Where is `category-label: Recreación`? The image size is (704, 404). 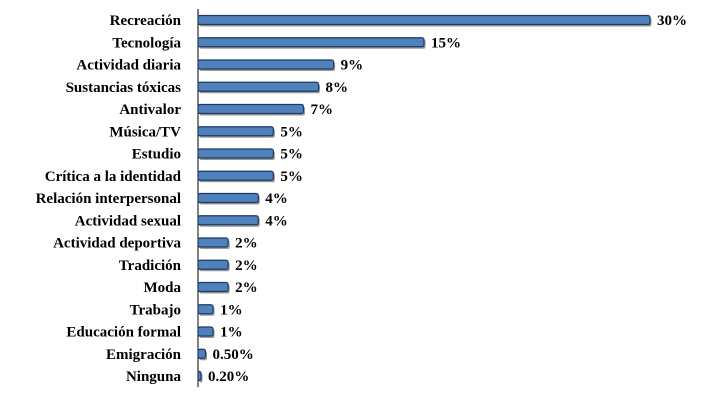
category-label: Recreación is located at coordinates (146, 21).